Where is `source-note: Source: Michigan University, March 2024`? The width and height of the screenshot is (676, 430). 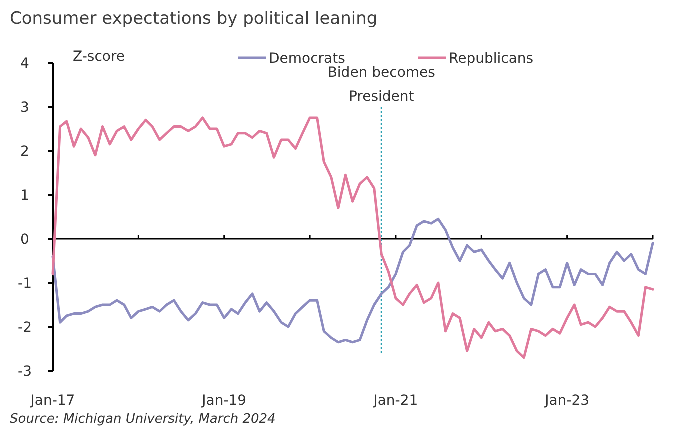 source-note: Source: Michigan University, March 2024 is located at coordinates (143, 419).